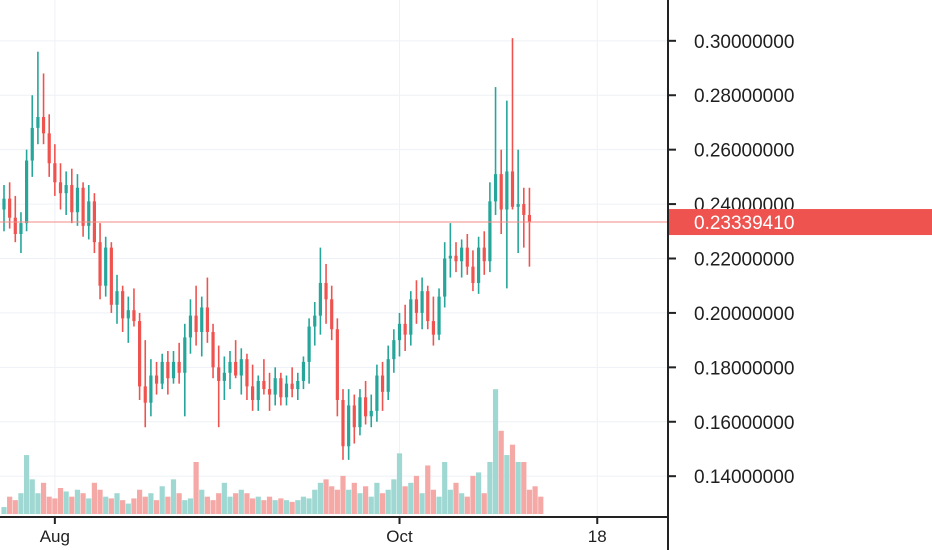  What do you see at coordinates (323, 531) in the screenshot?
I see `time-axis-ticks: Aug Oct 18` at bounding box center [323, 531].